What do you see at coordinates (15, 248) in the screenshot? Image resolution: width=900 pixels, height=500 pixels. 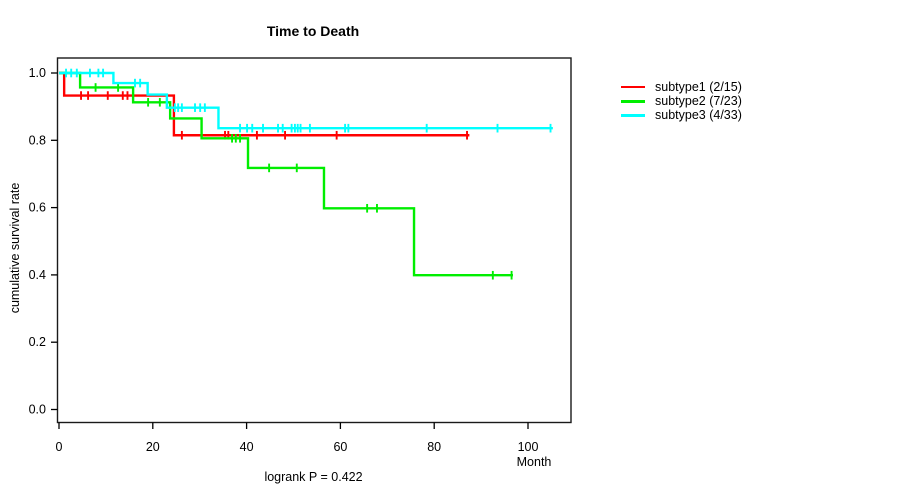 I see `y-axis-label: cumulative survival rate` at bounding box center [15, 248].